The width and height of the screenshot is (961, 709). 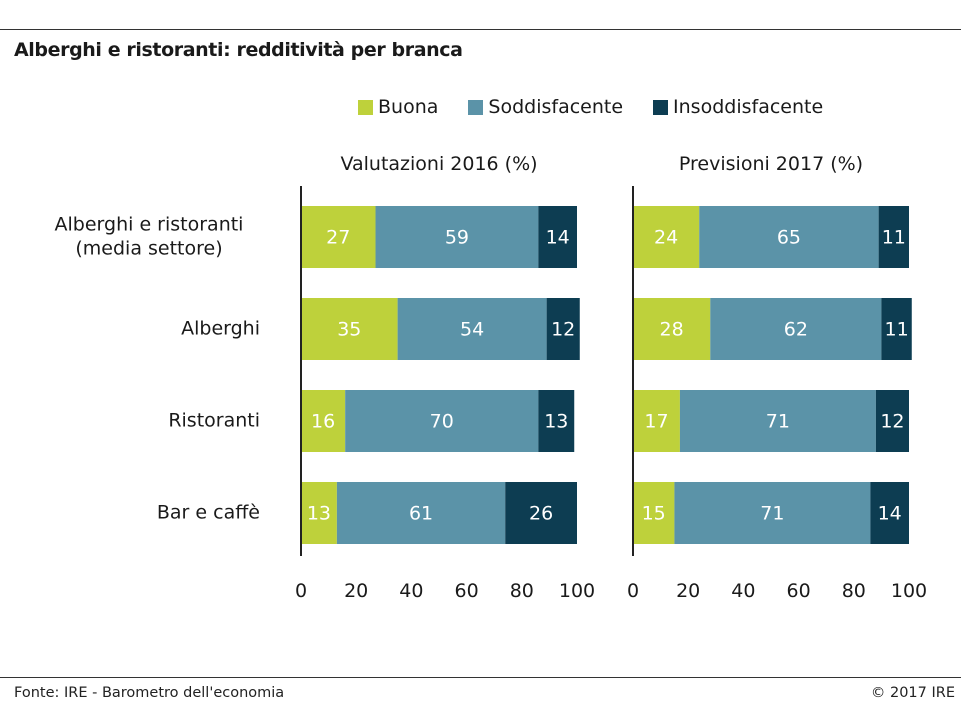 I want to click on data-label-valutazioni-2016-alberghi-insoddisfacente: 12, so click(x=563, y=330).